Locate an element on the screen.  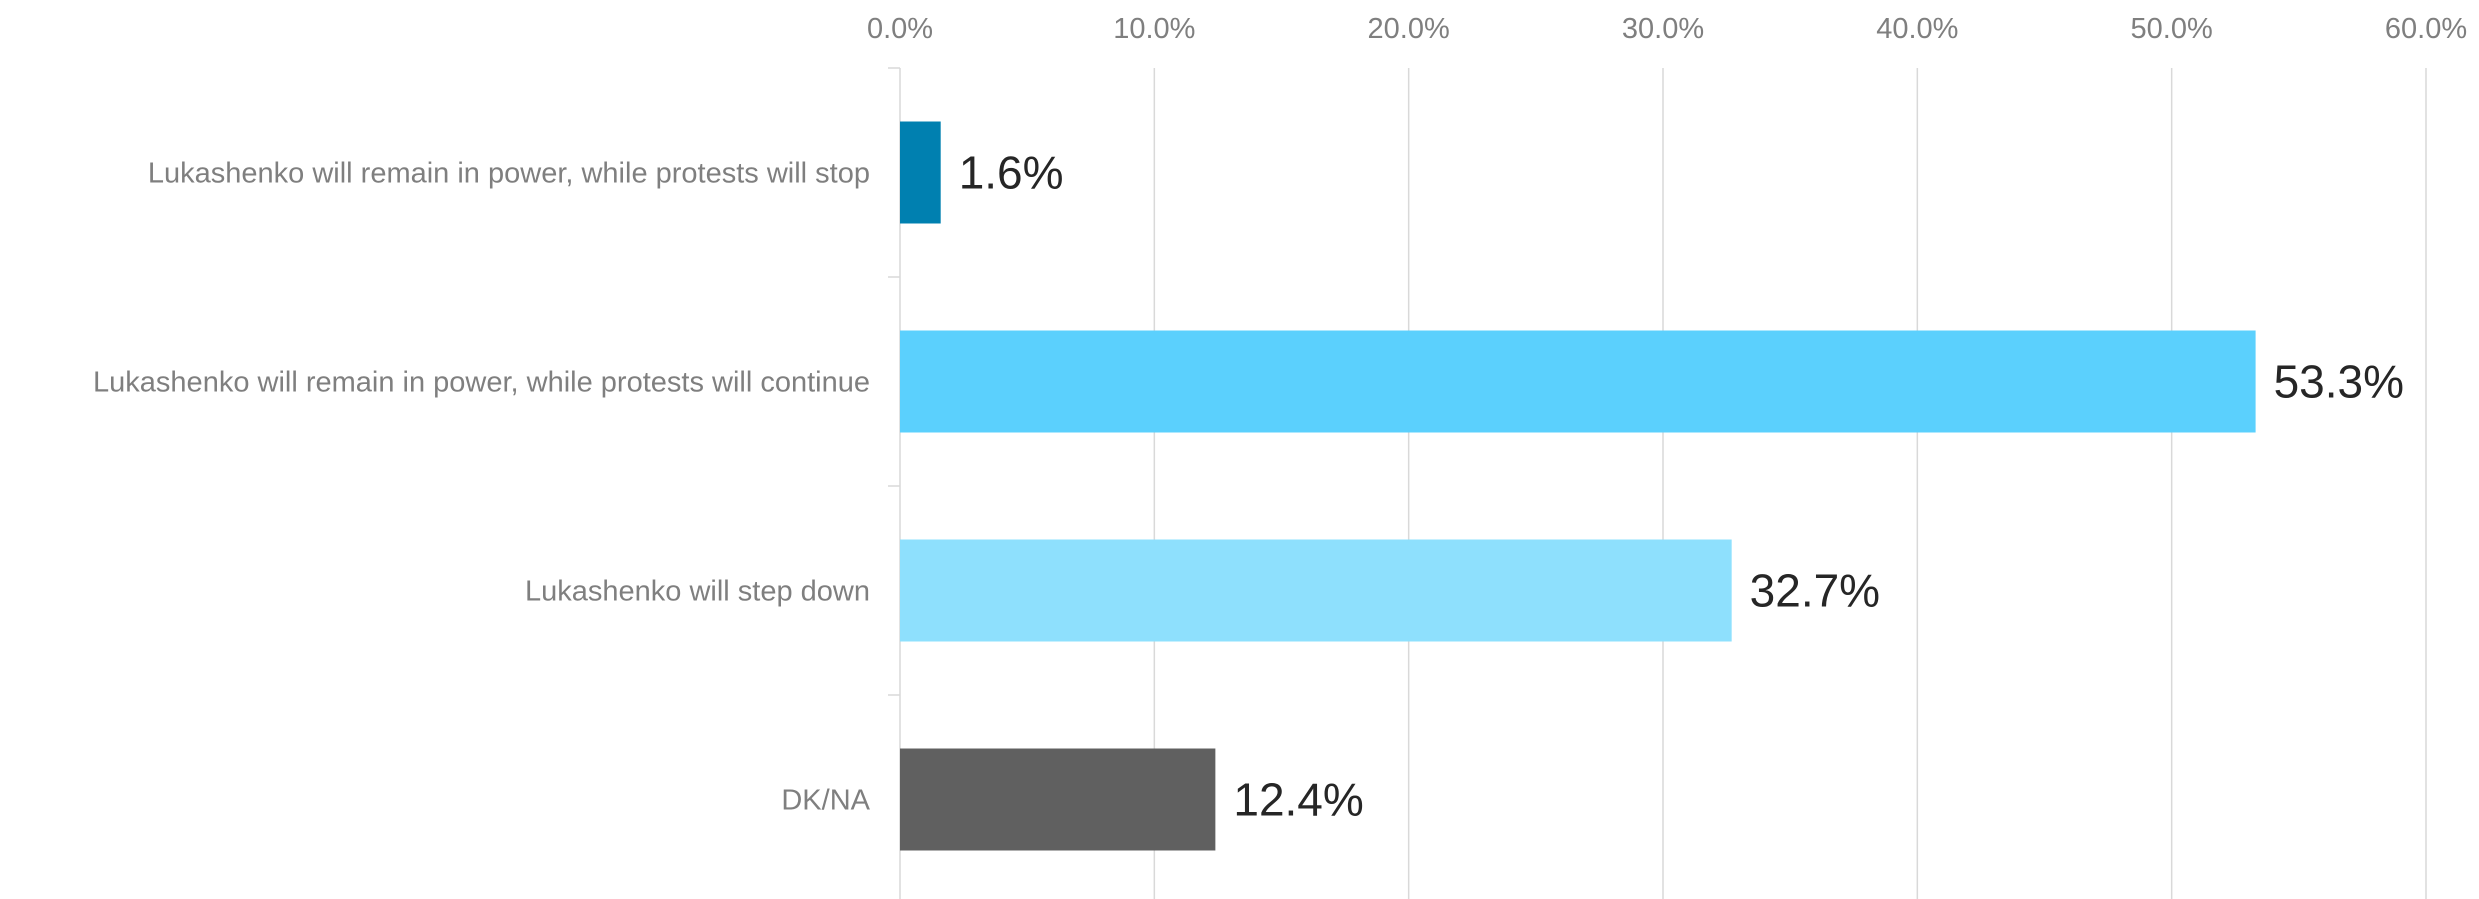
category-label: Lukashenko will step down is located at coordinates (697, 592).